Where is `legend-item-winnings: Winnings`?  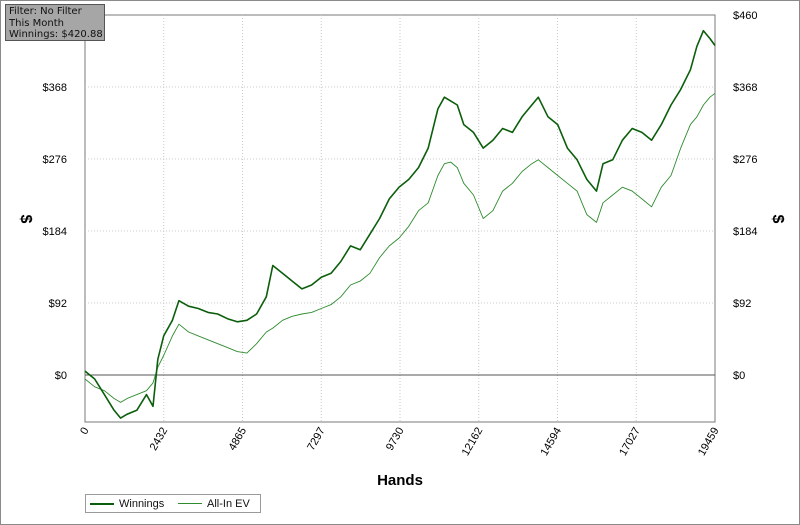 legend-item-winnings: Winnings is located at coordinates (127, 503).